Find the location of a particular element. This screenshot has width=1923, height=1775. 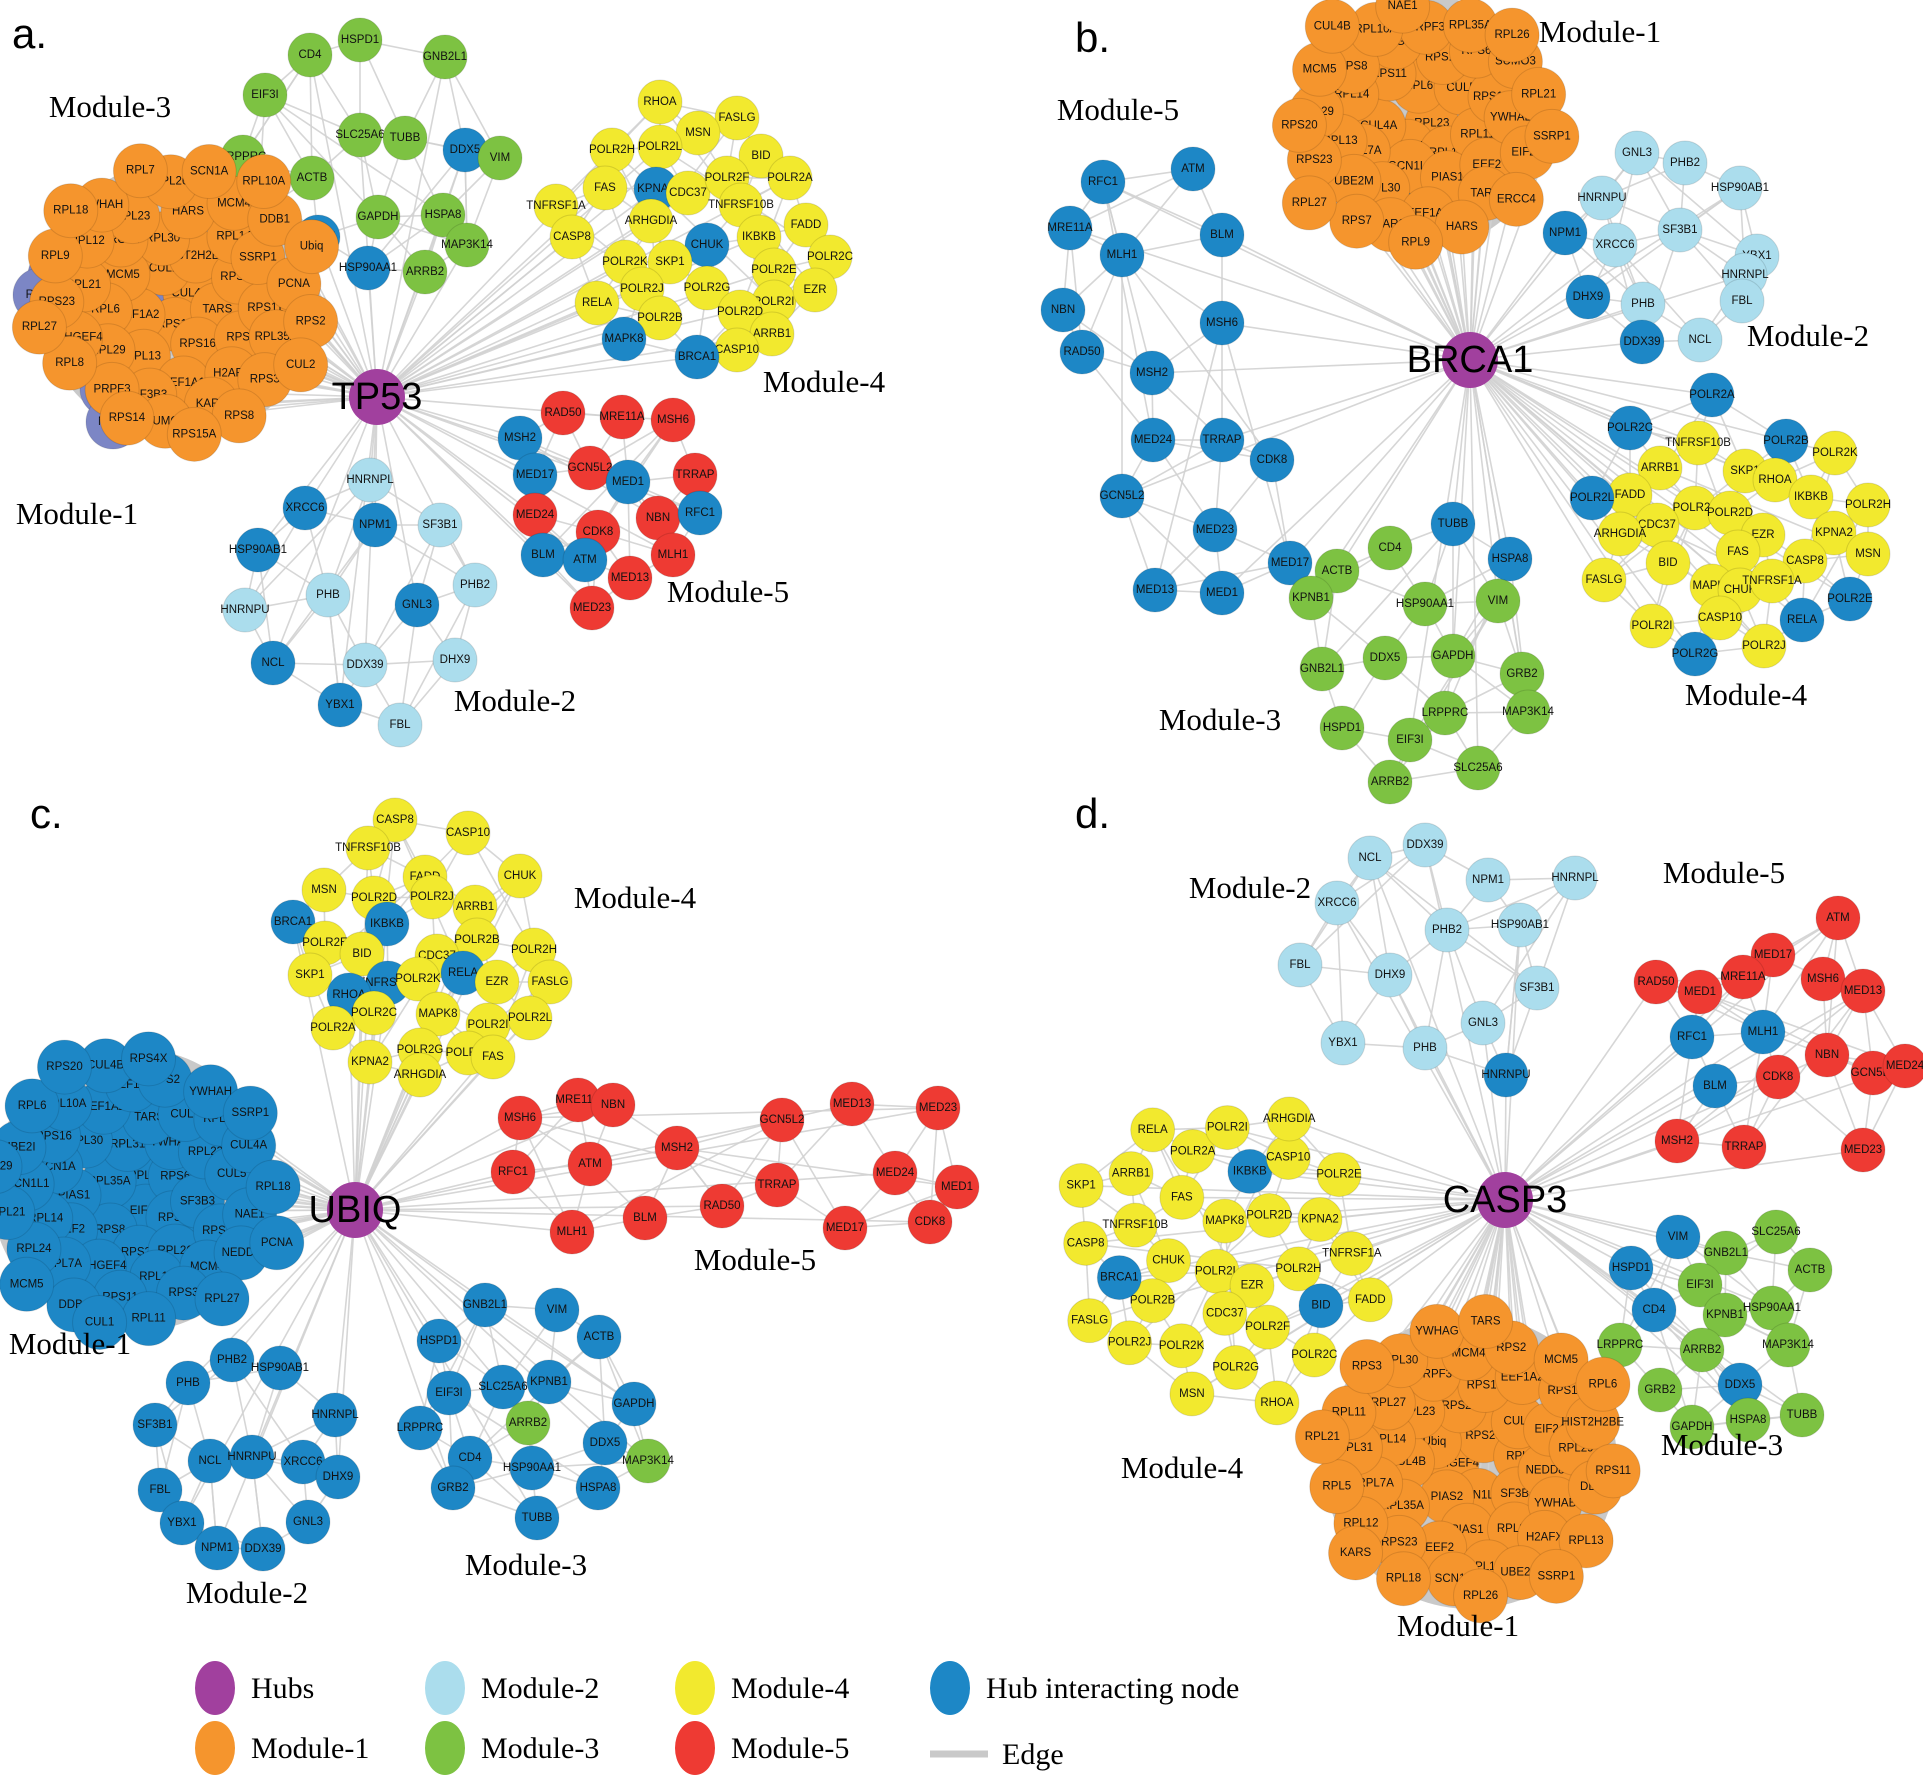

node-circle-SKP1 is located at coordinates (670, 262).